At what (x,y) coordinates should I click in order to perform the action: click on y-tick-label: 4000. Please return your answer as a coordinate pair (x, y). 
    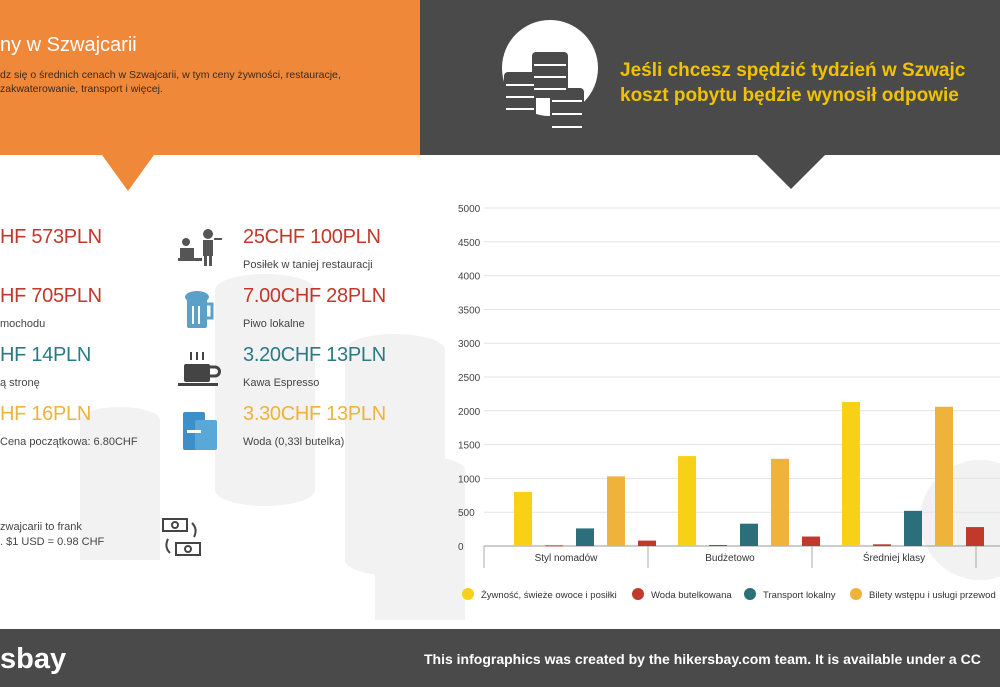
    Looking at the image, I should click on (469, 277).